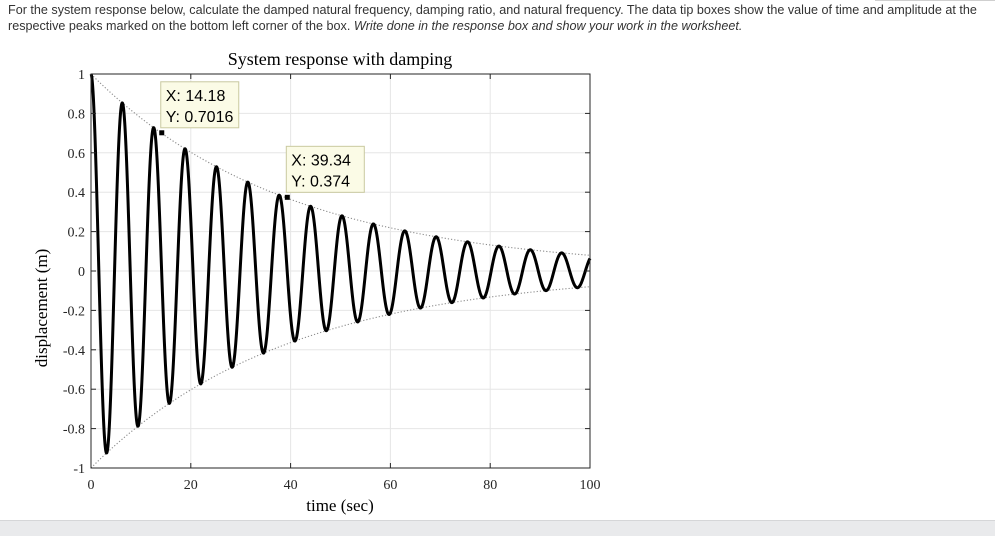 The height and width of the screenshot is (536, 995). Describe the element at coordinates (196, 96) in the screenshot. I see `data-tip-x: X: 14.18` at that location.